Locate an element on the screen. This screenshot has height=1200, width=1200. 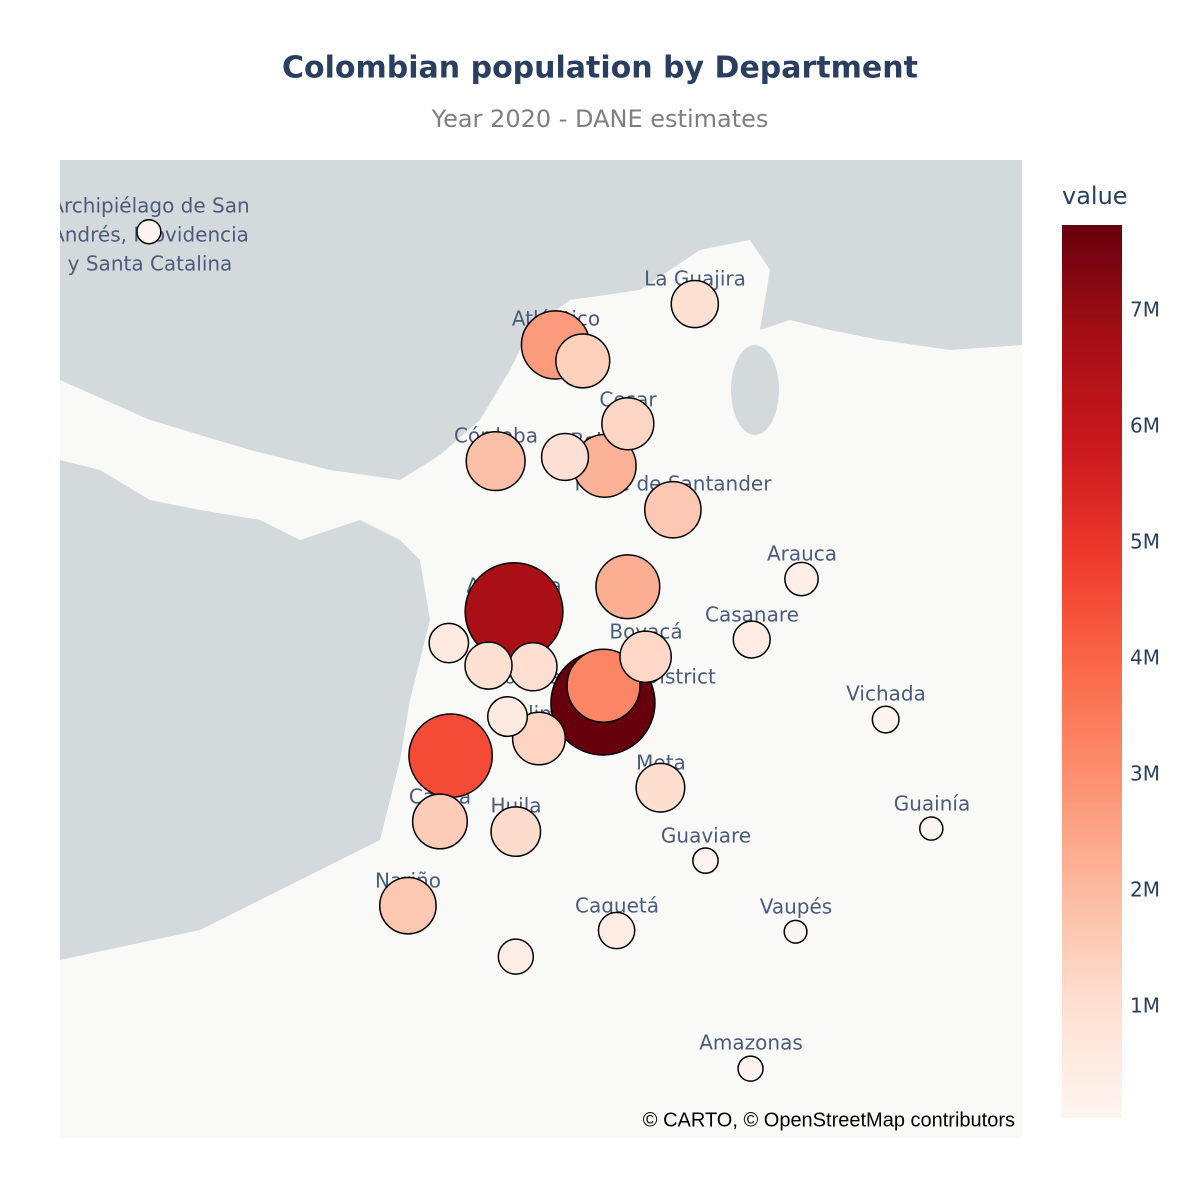
colorbar-tick-label: 5M is located at coordinates (1145, 541).